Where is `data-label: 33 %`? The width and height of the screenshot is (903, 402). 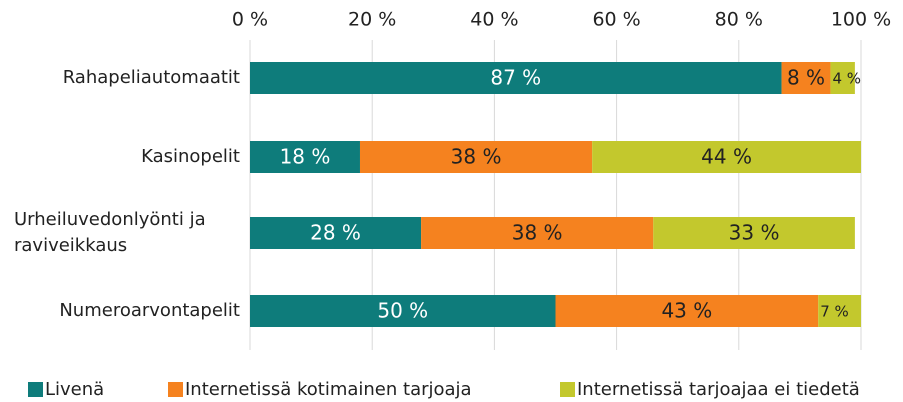
data-label: 33 % is located at coordinates (754, 233).